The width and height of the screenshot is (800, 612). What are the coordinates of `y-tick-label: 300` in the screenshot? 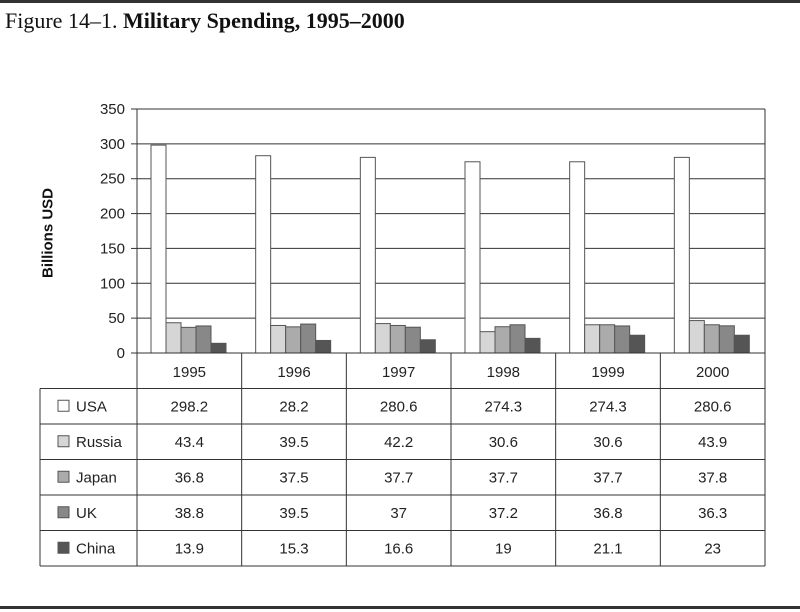 It's located at (112, 144).